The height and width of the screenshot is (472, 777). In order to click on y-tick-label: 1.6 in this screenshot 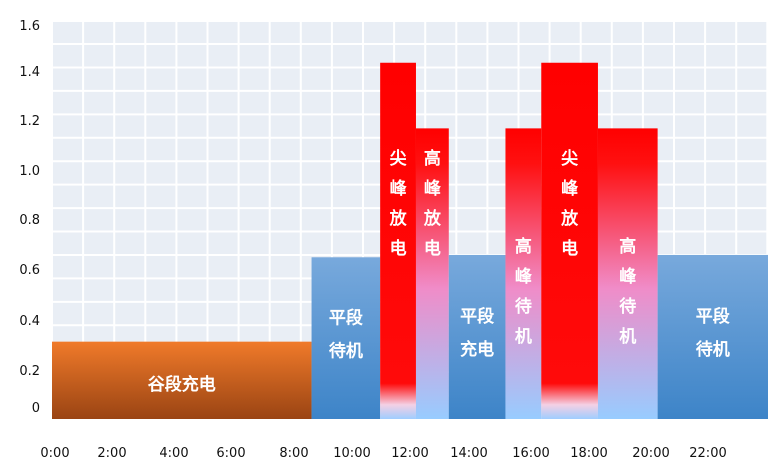, I will do `click(29, 26)`.